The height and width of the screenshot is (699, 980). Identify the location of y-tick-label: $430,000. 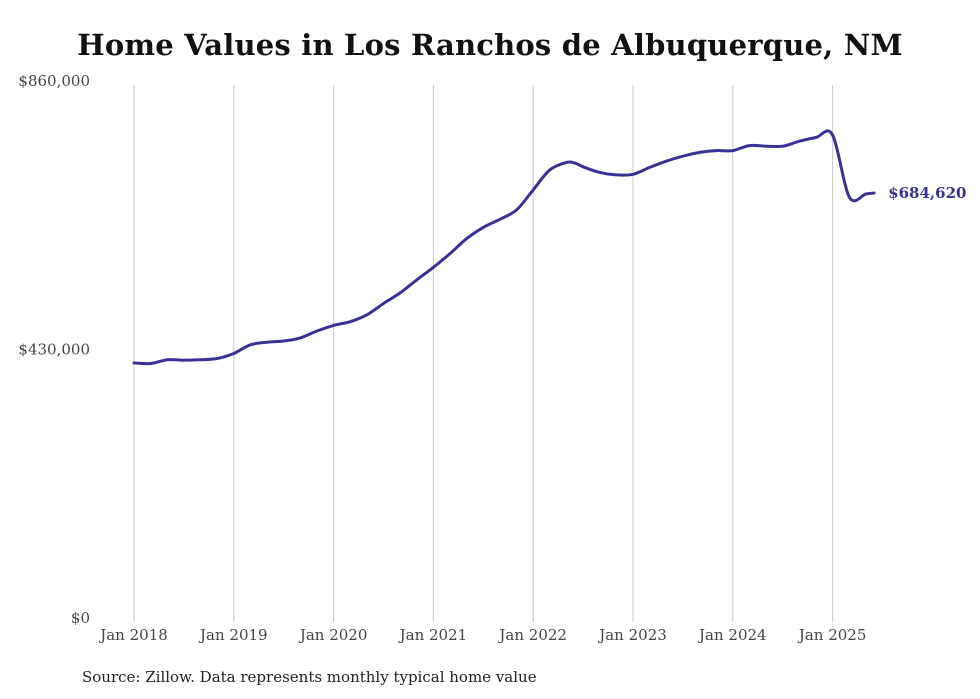
(54, 350).